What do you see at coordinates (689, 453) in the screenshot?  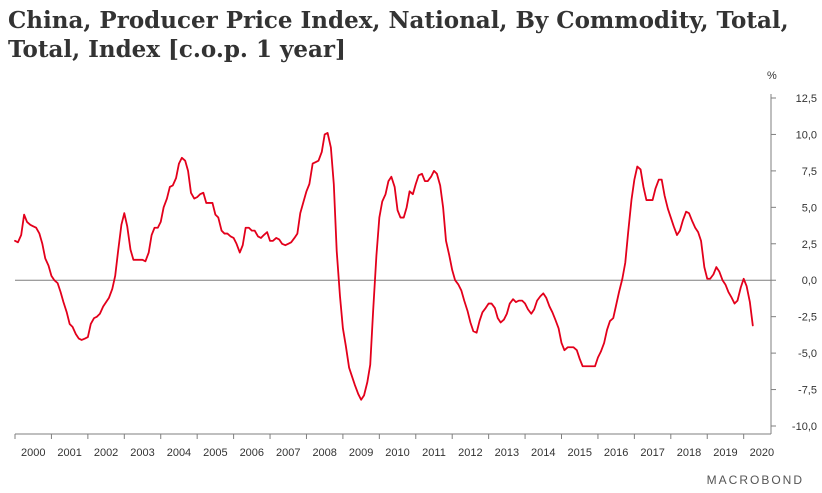 I see `x-tick-label: 2018` at bounding box center [689, 453].